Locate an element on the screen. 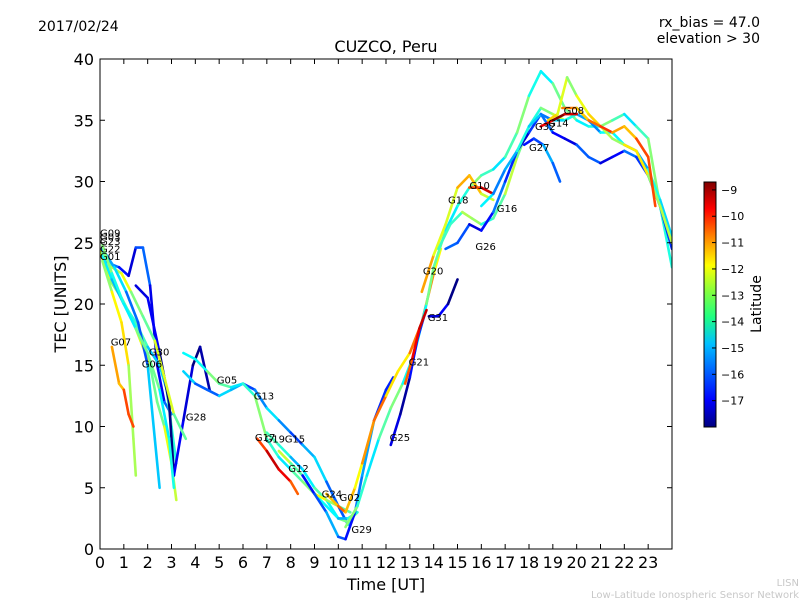  satellite-label-g21: G21 is located at coordinates (419, 362).